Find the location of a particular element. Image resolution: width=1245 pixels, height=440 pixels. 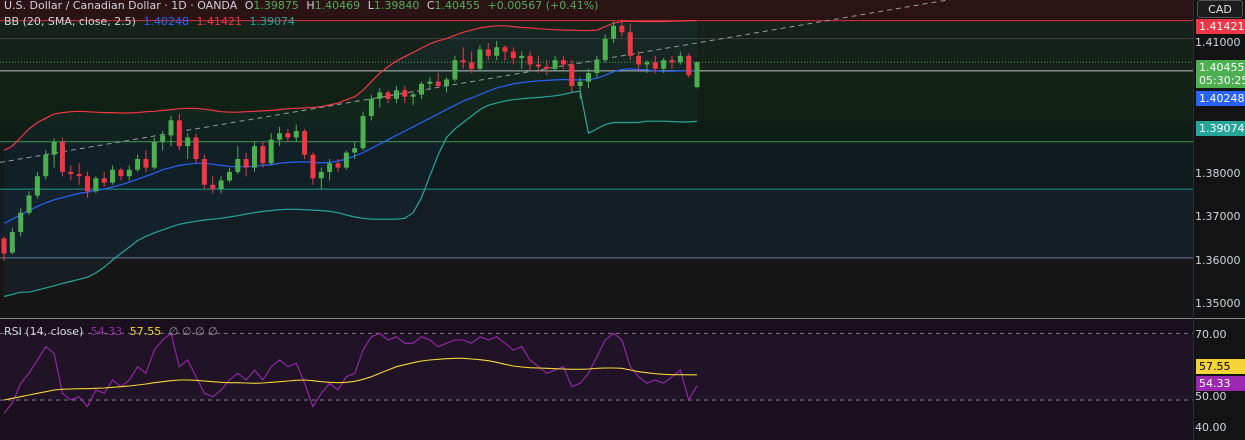

last-price-tag: 1.40455 05:30:25 is located at coordinates (1220, 74).